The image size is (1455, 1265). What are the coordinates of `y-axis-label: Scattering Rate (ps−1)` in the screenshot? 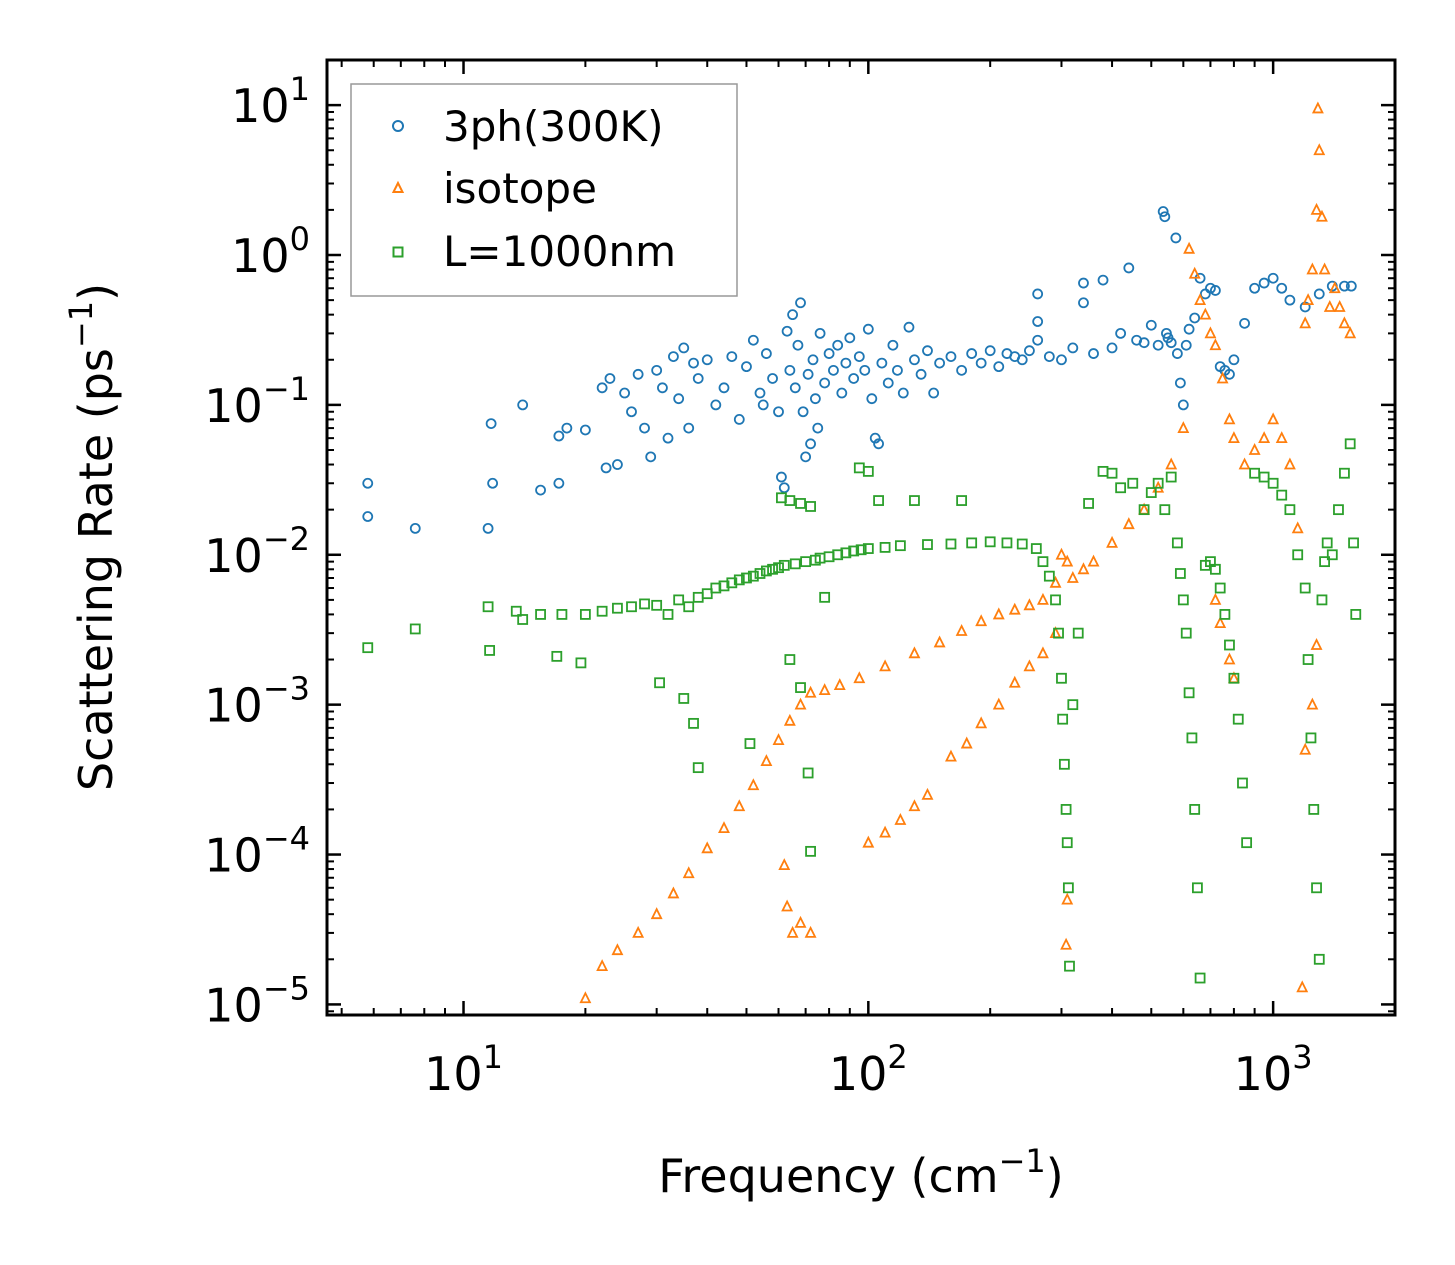 It's located at (92, 537).